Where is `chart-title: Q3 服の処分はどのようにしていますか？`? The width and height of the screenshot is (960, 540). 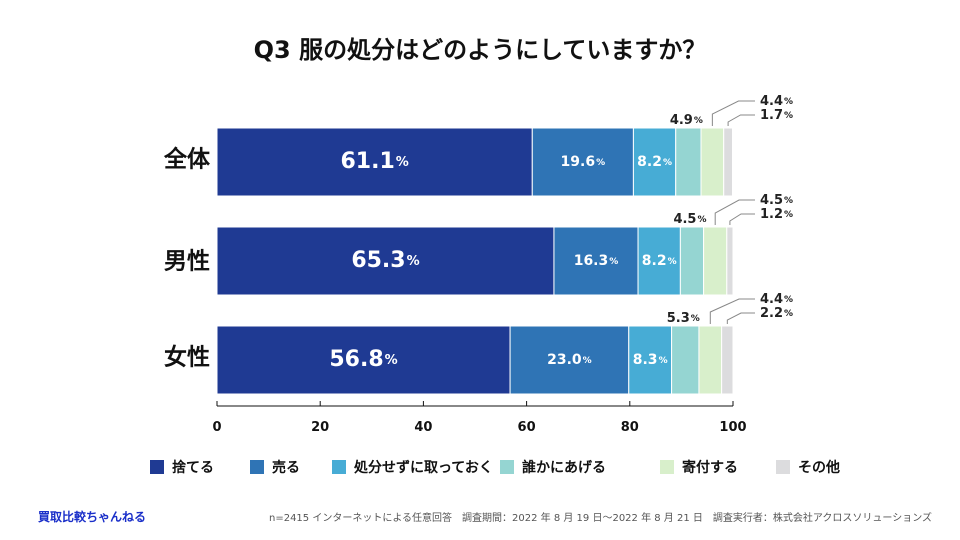
chart-title: Q3 服の処分はどのようにしていますか？ is located at coordinates (480, 50).